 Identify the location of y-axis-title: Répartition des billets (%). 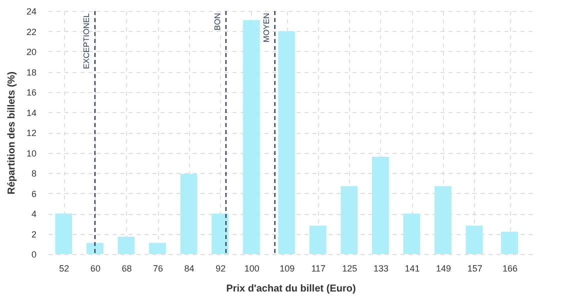
(12, 133).